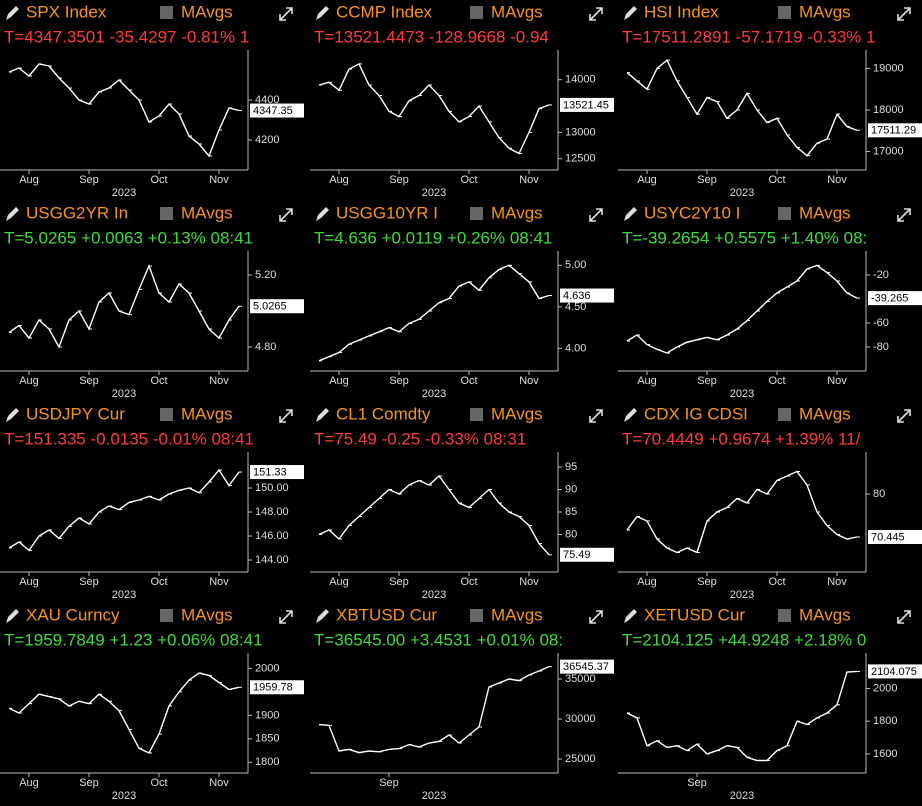  Describe the element at coordinates (586, 667) in the screenshot. I see `last-price-label: 36545.37` at that location.